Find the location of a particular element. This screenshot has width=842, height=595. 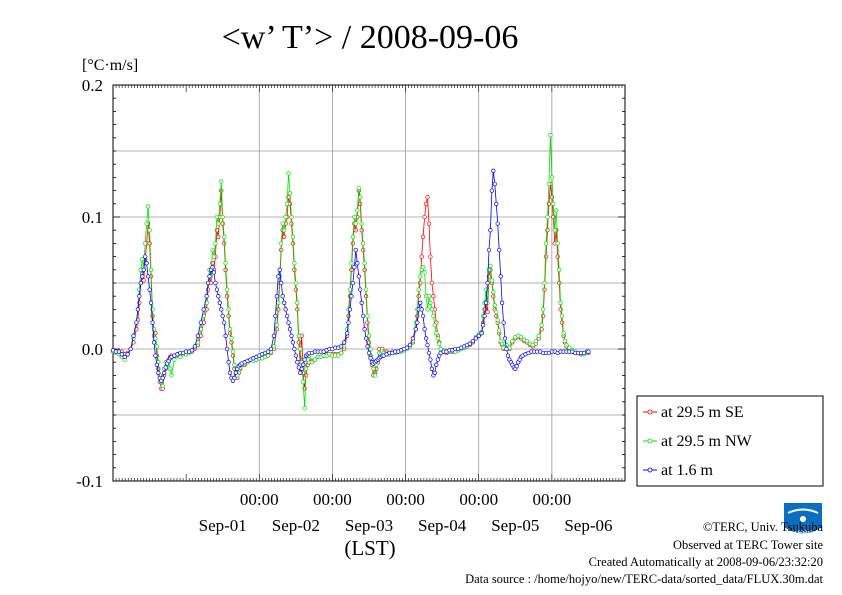

logo-drop-shape is located at coordinates (803, 519).